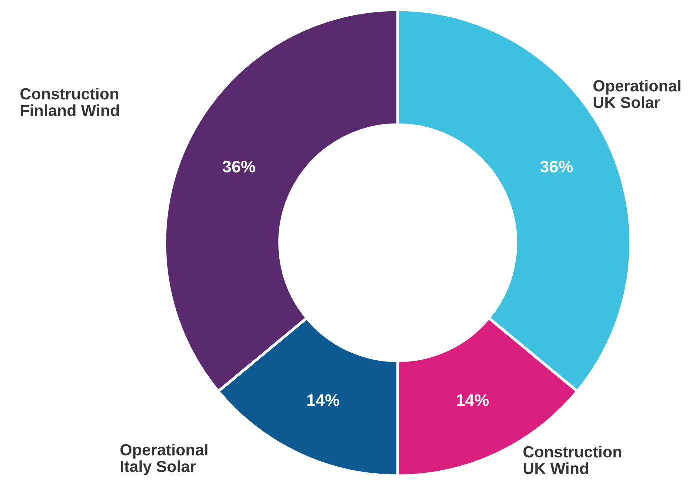  Describe the element at coordinates (573, 460) in the screenshot. I see `slice-label: Construction UK Wind` at that location.